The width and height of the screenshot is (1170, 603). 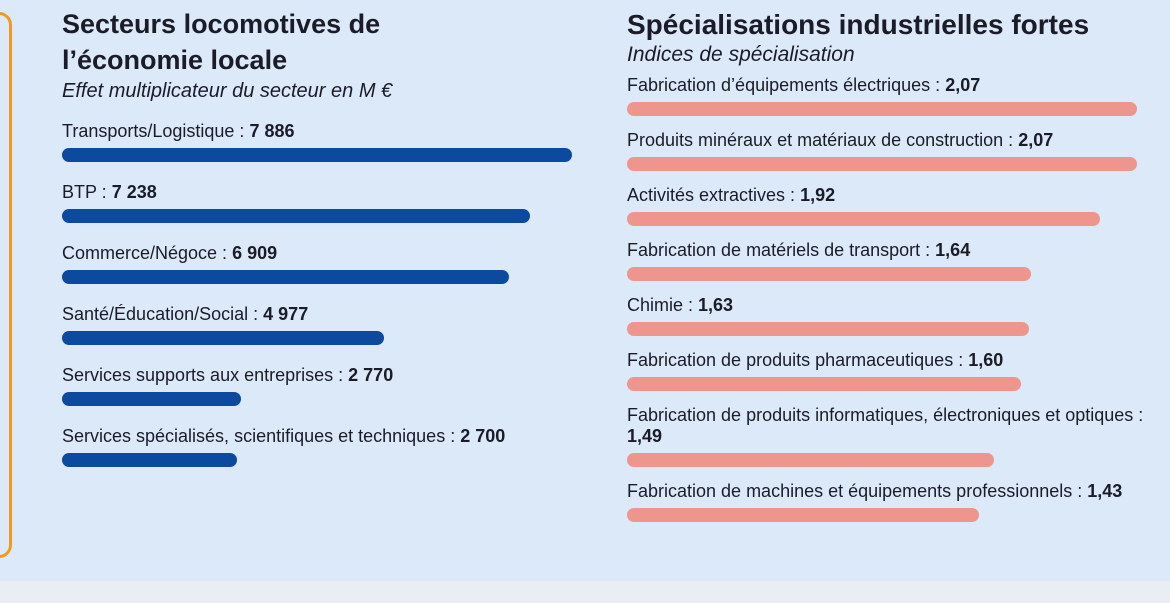 I want to click on bar-item: Santé/Éducation/Social : 4 977, so click(x=332, y=324).